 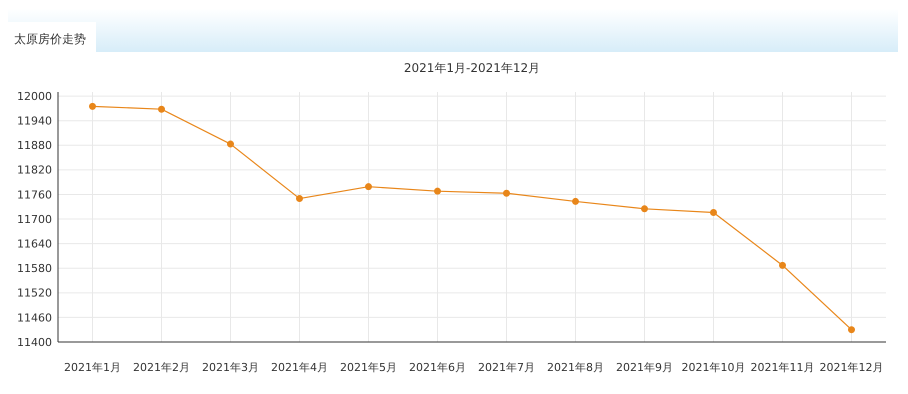 I want to click on x-tick-label: 2021年8月, so click(x=575, y=367).